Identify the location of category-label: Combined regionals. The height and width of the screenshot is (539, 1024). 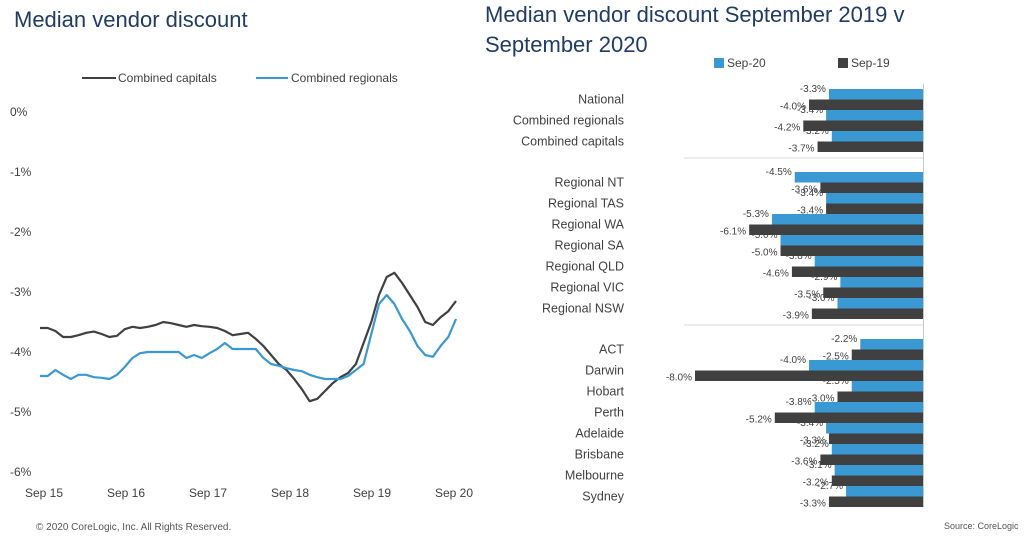
(568, 121).